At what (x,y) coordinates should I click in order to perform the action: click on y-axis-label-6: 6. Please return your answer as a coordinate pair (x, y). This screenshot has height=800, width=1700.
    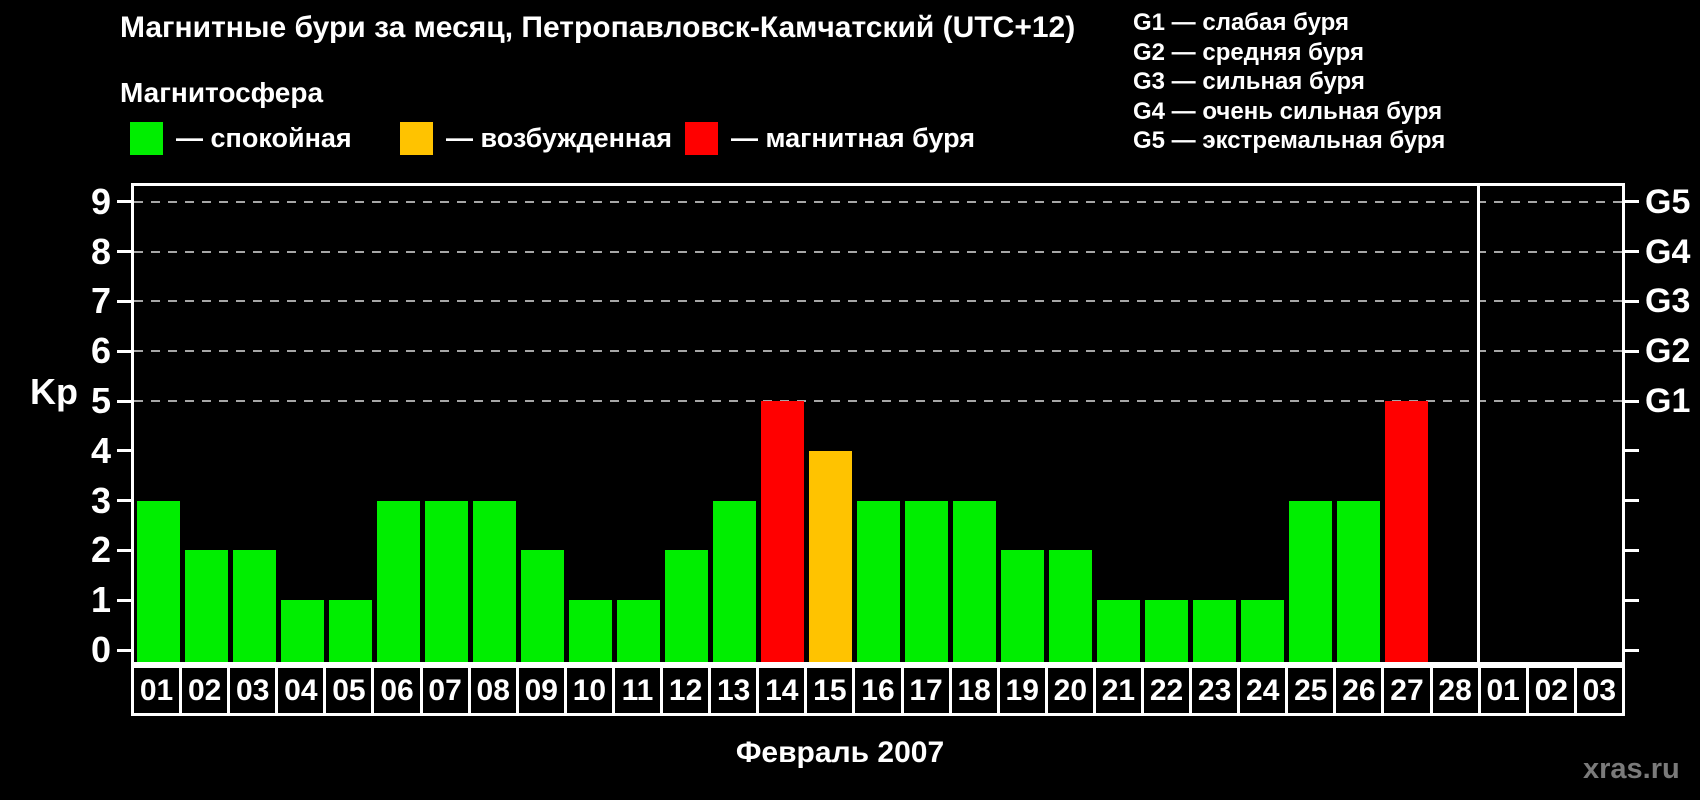
    Looking at the image, I should click on (100, 351).